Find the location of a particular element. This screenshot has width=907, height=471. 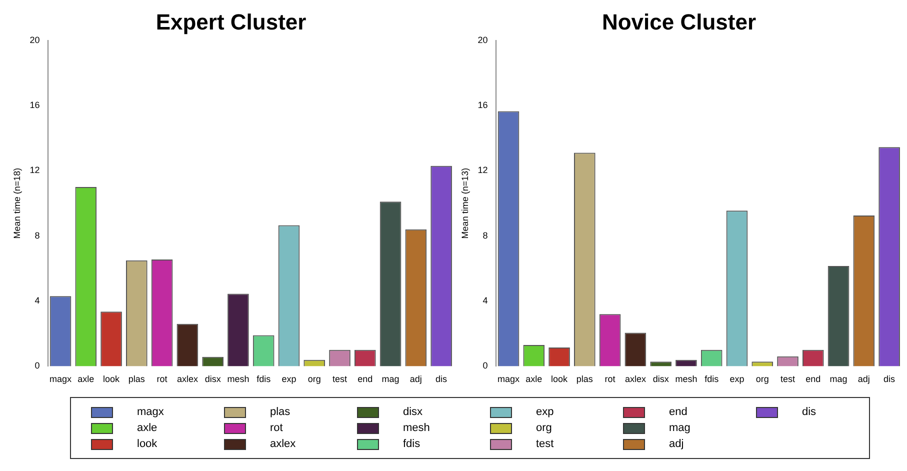

category-label: magx is located at coordinates (150, 412).